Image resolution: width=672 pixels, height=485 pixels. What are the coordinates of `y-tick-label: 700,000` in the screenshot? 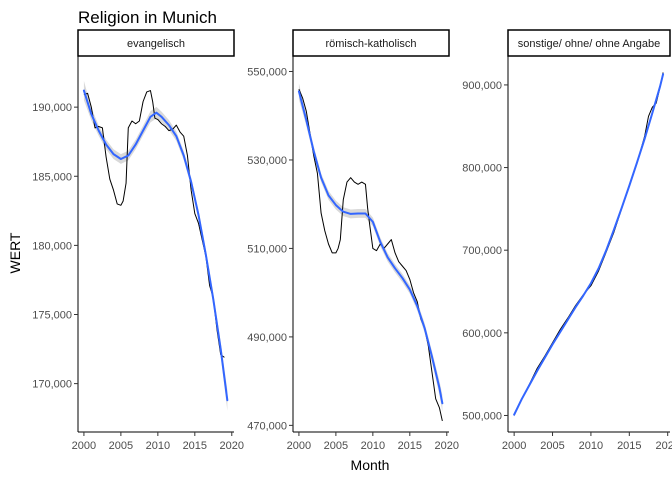 It's located at (482, 251).